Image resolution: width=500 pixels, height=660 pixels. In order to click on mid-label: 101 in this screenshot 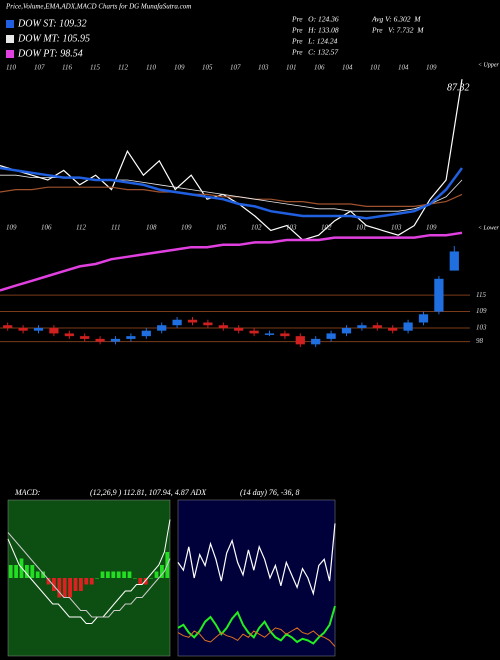, I will do `click(361, 228)`.